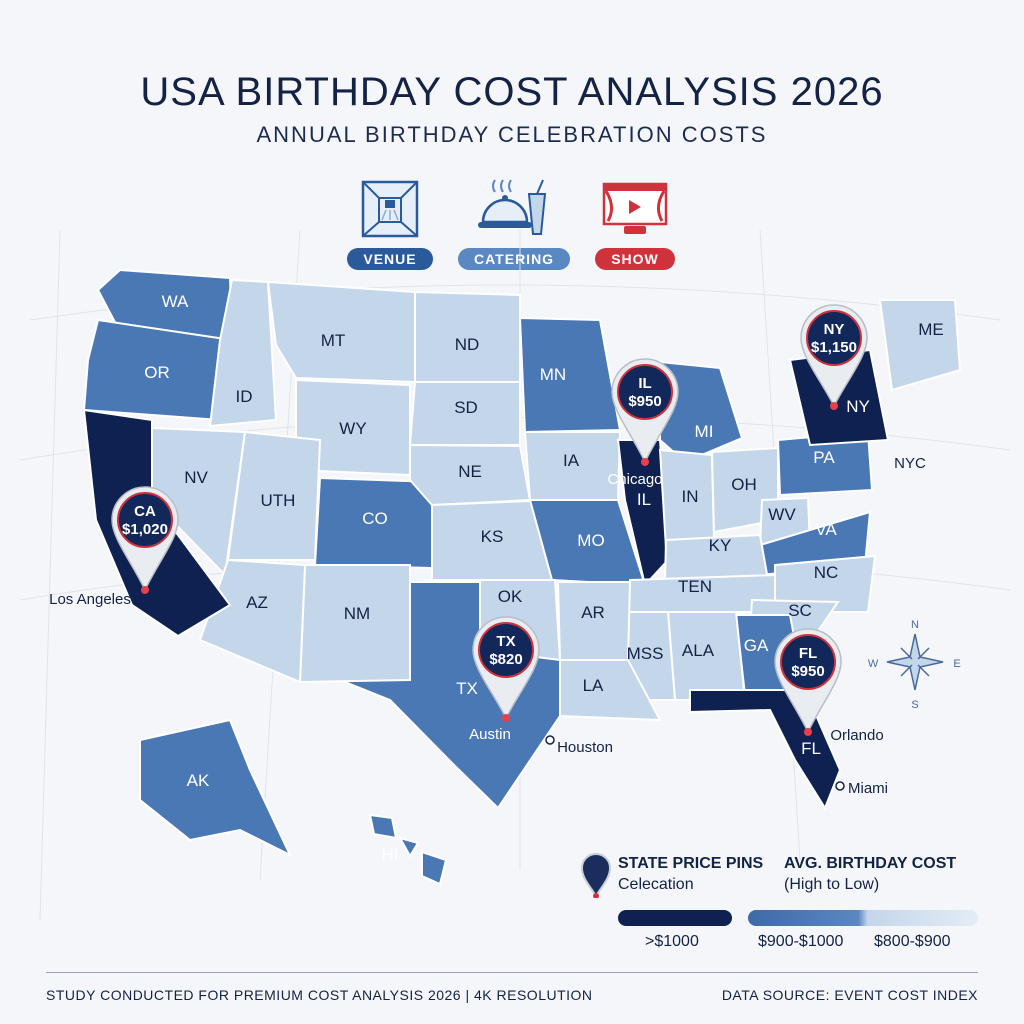 The width and height of the screenshot is (1024, 1024). I want to click on state-label-sd: SD, so click(466, 407).